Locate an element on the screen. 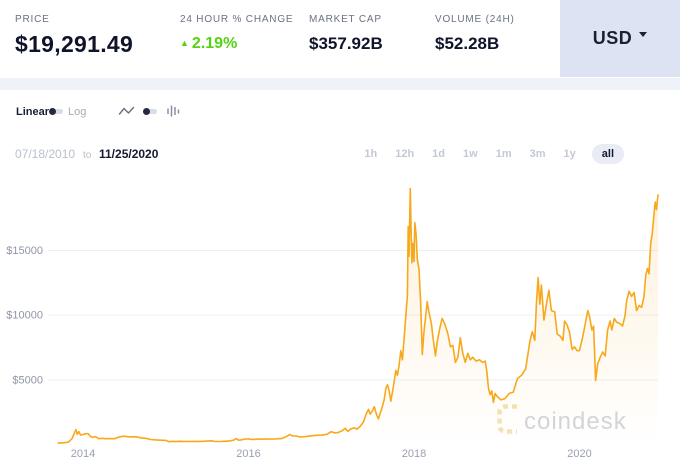 The height and width of the screenshot is (471, 680). currency-selector: USD is located at coordinates (620, 38).